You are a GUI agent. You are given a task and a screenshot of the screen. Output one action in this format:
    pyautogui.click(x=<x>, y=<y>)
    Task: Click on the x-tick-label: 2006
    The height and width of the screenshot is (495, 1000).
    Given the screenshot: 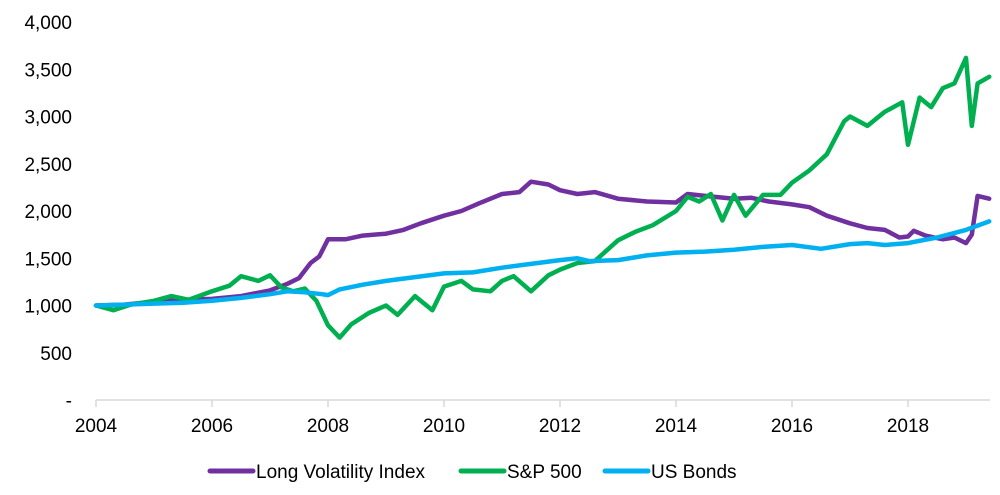 What is the action you would take?
    pyautogui.click(x=212, y=426)
    